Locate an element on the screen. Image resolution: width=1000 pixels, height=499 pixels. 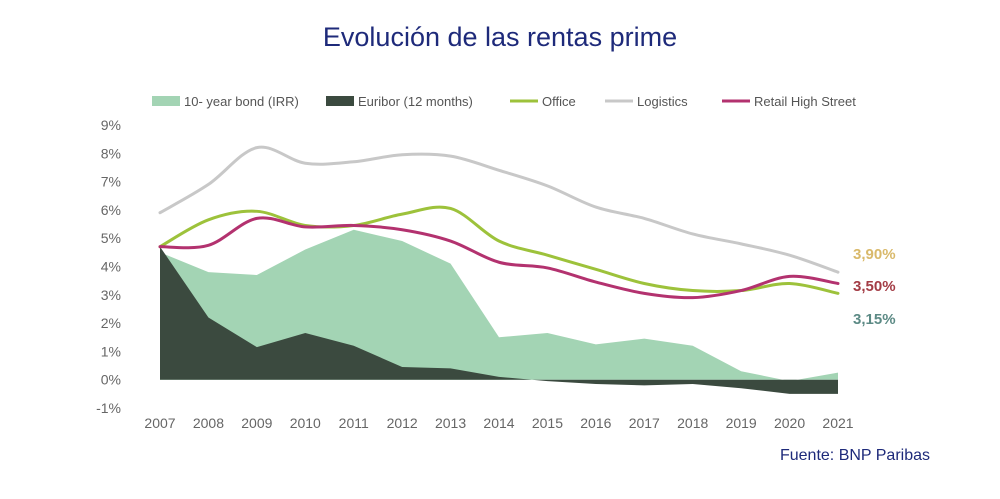
legend-label: Retail High Street is located at coordinates (805, 101).